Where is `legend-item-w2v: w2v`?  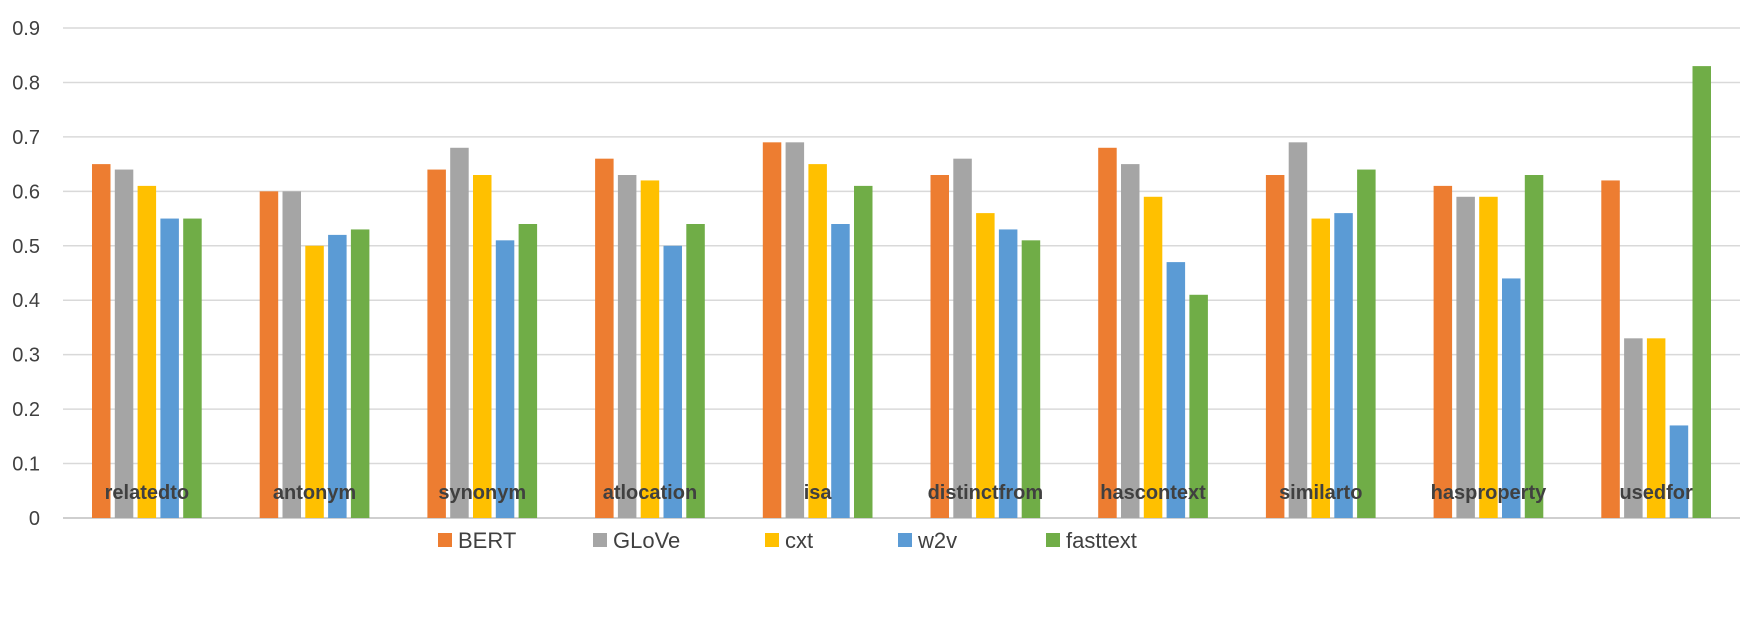 legend-item-w2v: w2v is located at coordinates (927, 540).